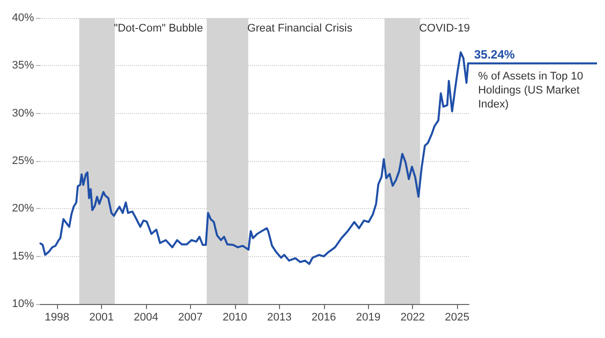 The width and height of the screenshot is (605, 338). Describe the element at coordinates (101, 318) in the screenshot. I see `x-tick-label: 2001` at that location.